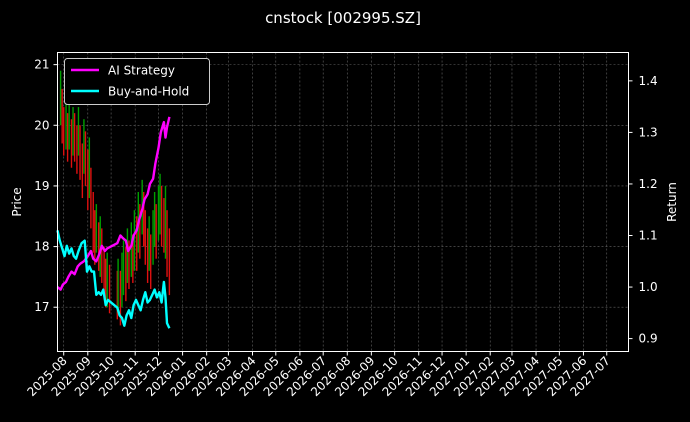 The width and height of the screenshot is (690, 422). What do you see at coordinates (648, 81) in the screenshot?
I see `y-right-tick-label: 1.4` at bounding box center [648, 81].